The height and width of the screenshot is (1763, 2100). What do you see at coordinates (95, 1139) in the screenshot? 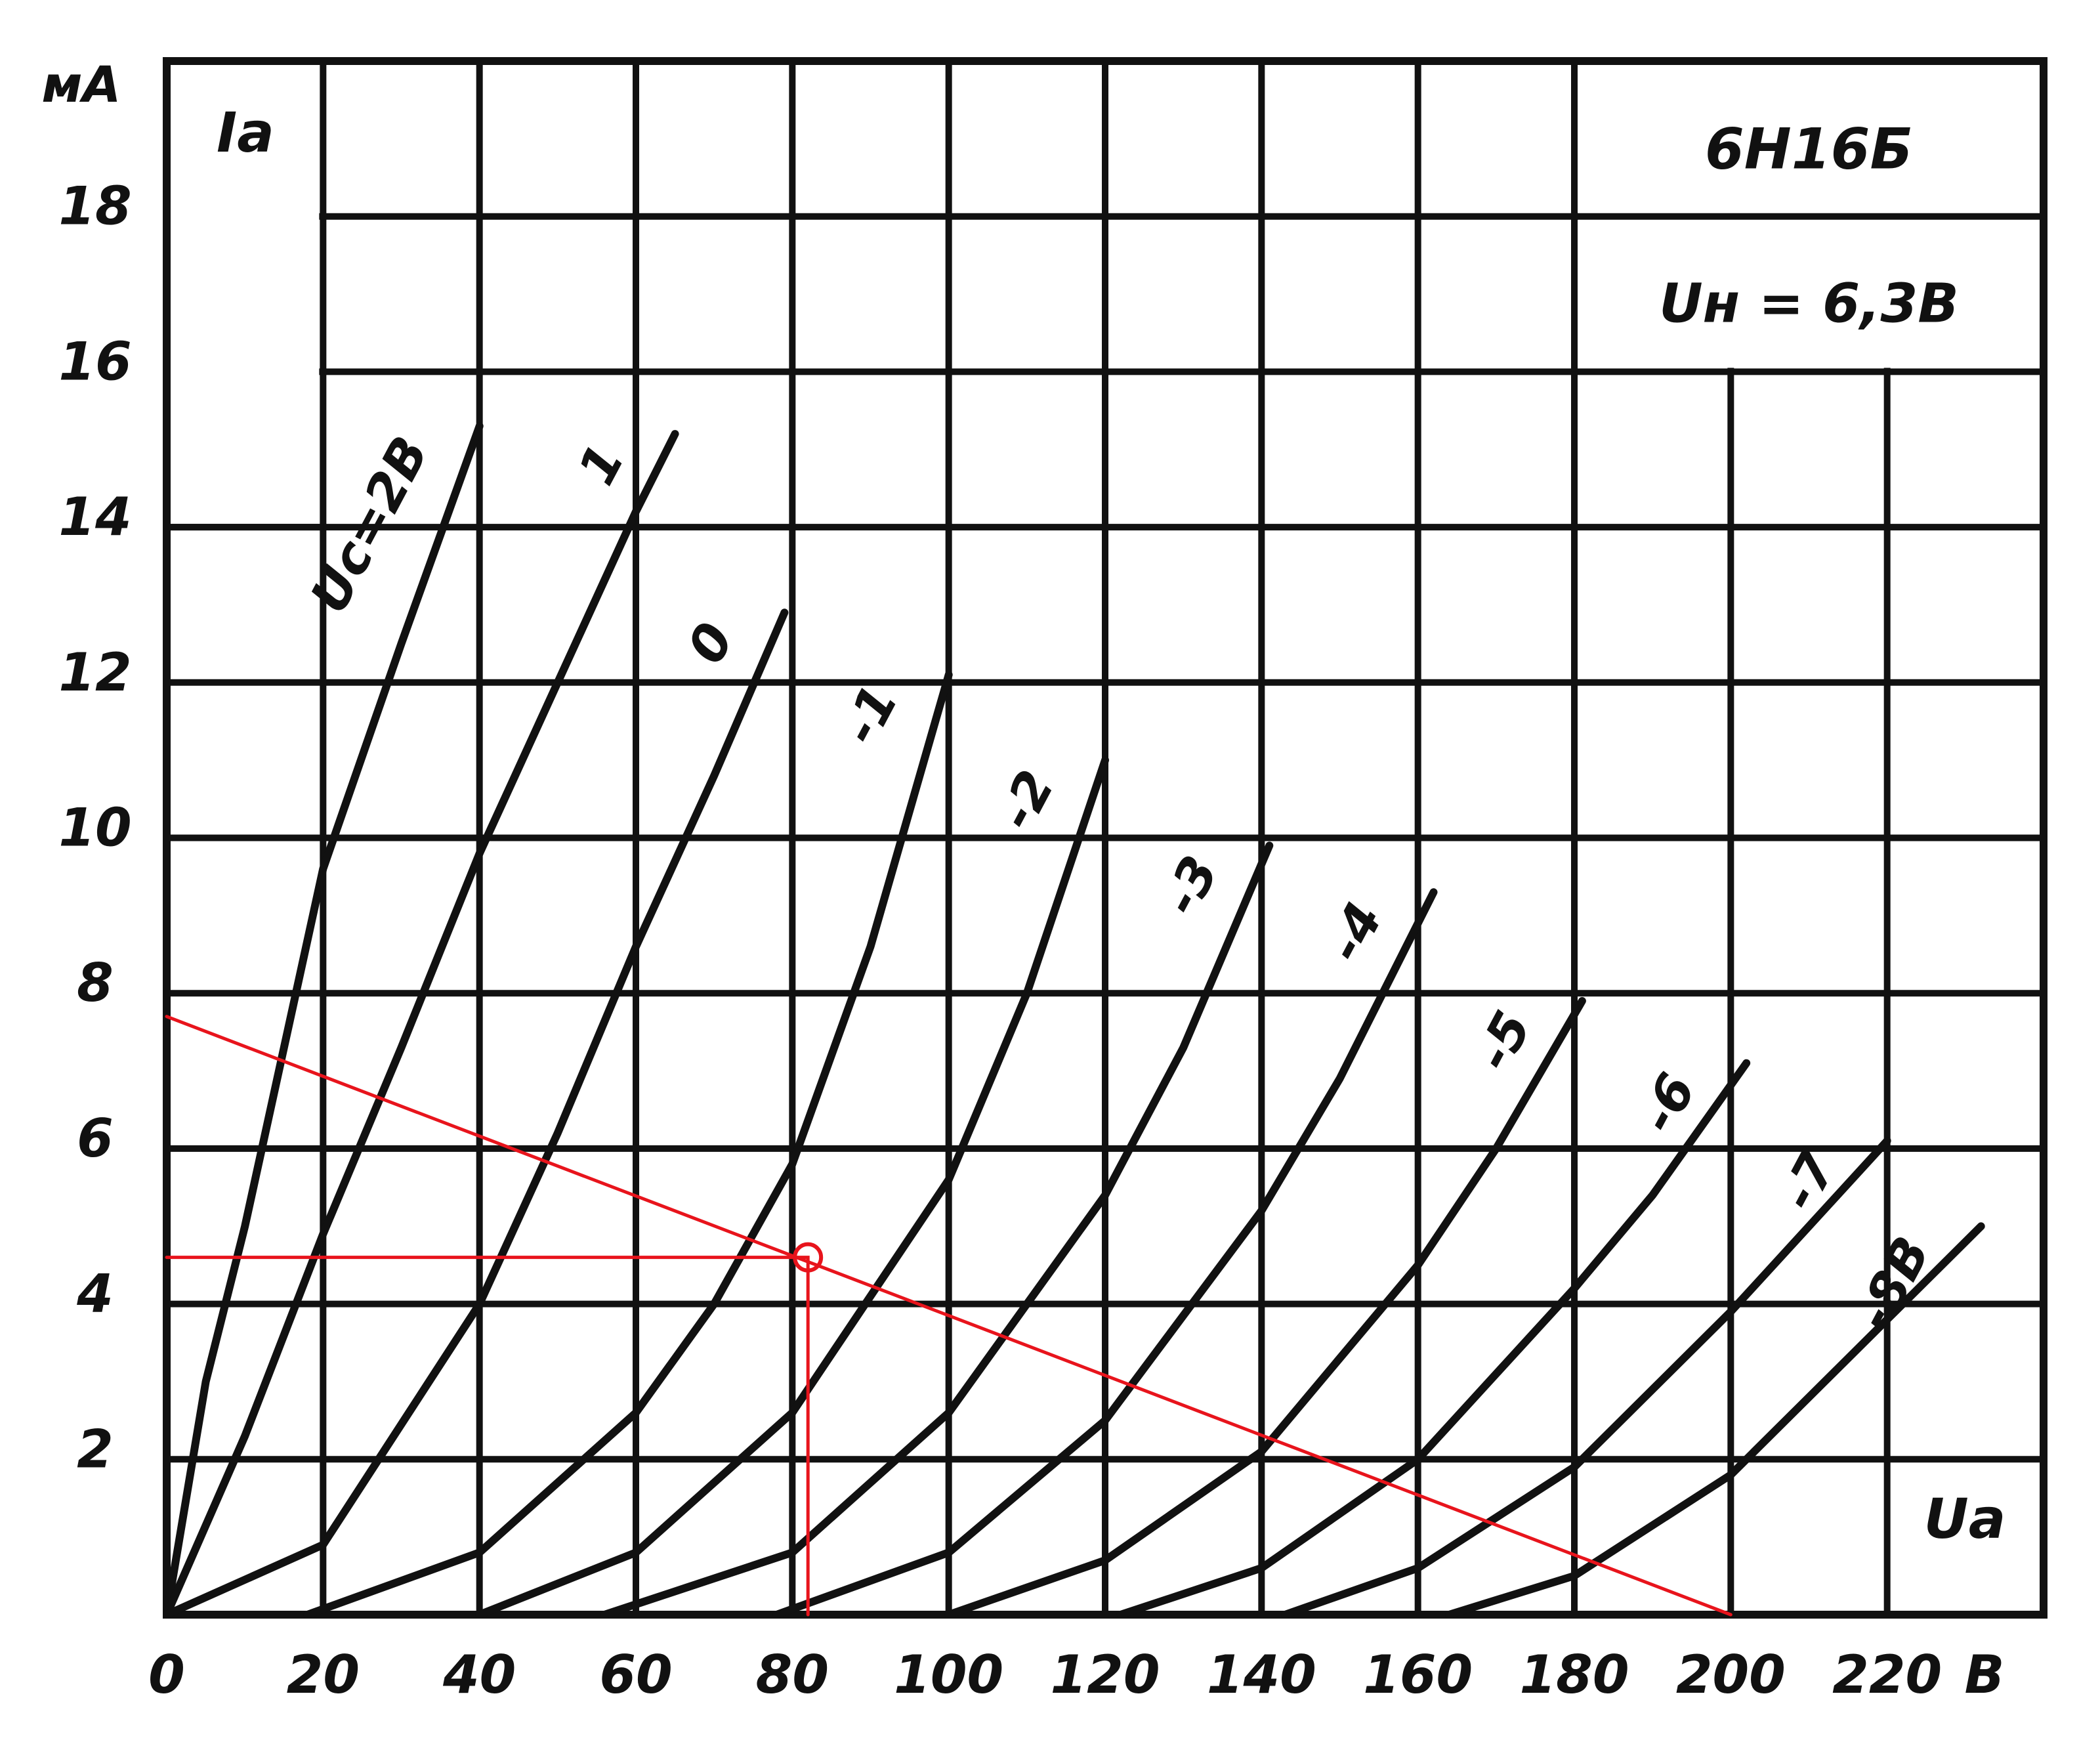
I see `y-tick-label: 6` at bounding box center [95, 1139].